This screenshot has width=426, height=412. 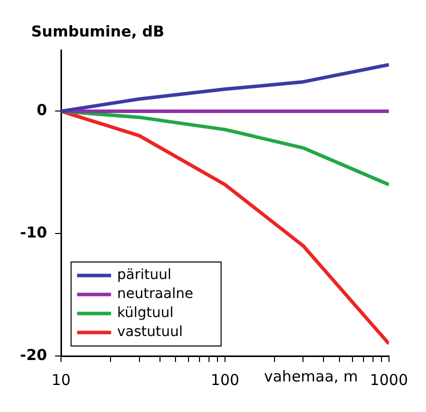 I want to click on y-tick-label: -10, so click(x=34, y=232).